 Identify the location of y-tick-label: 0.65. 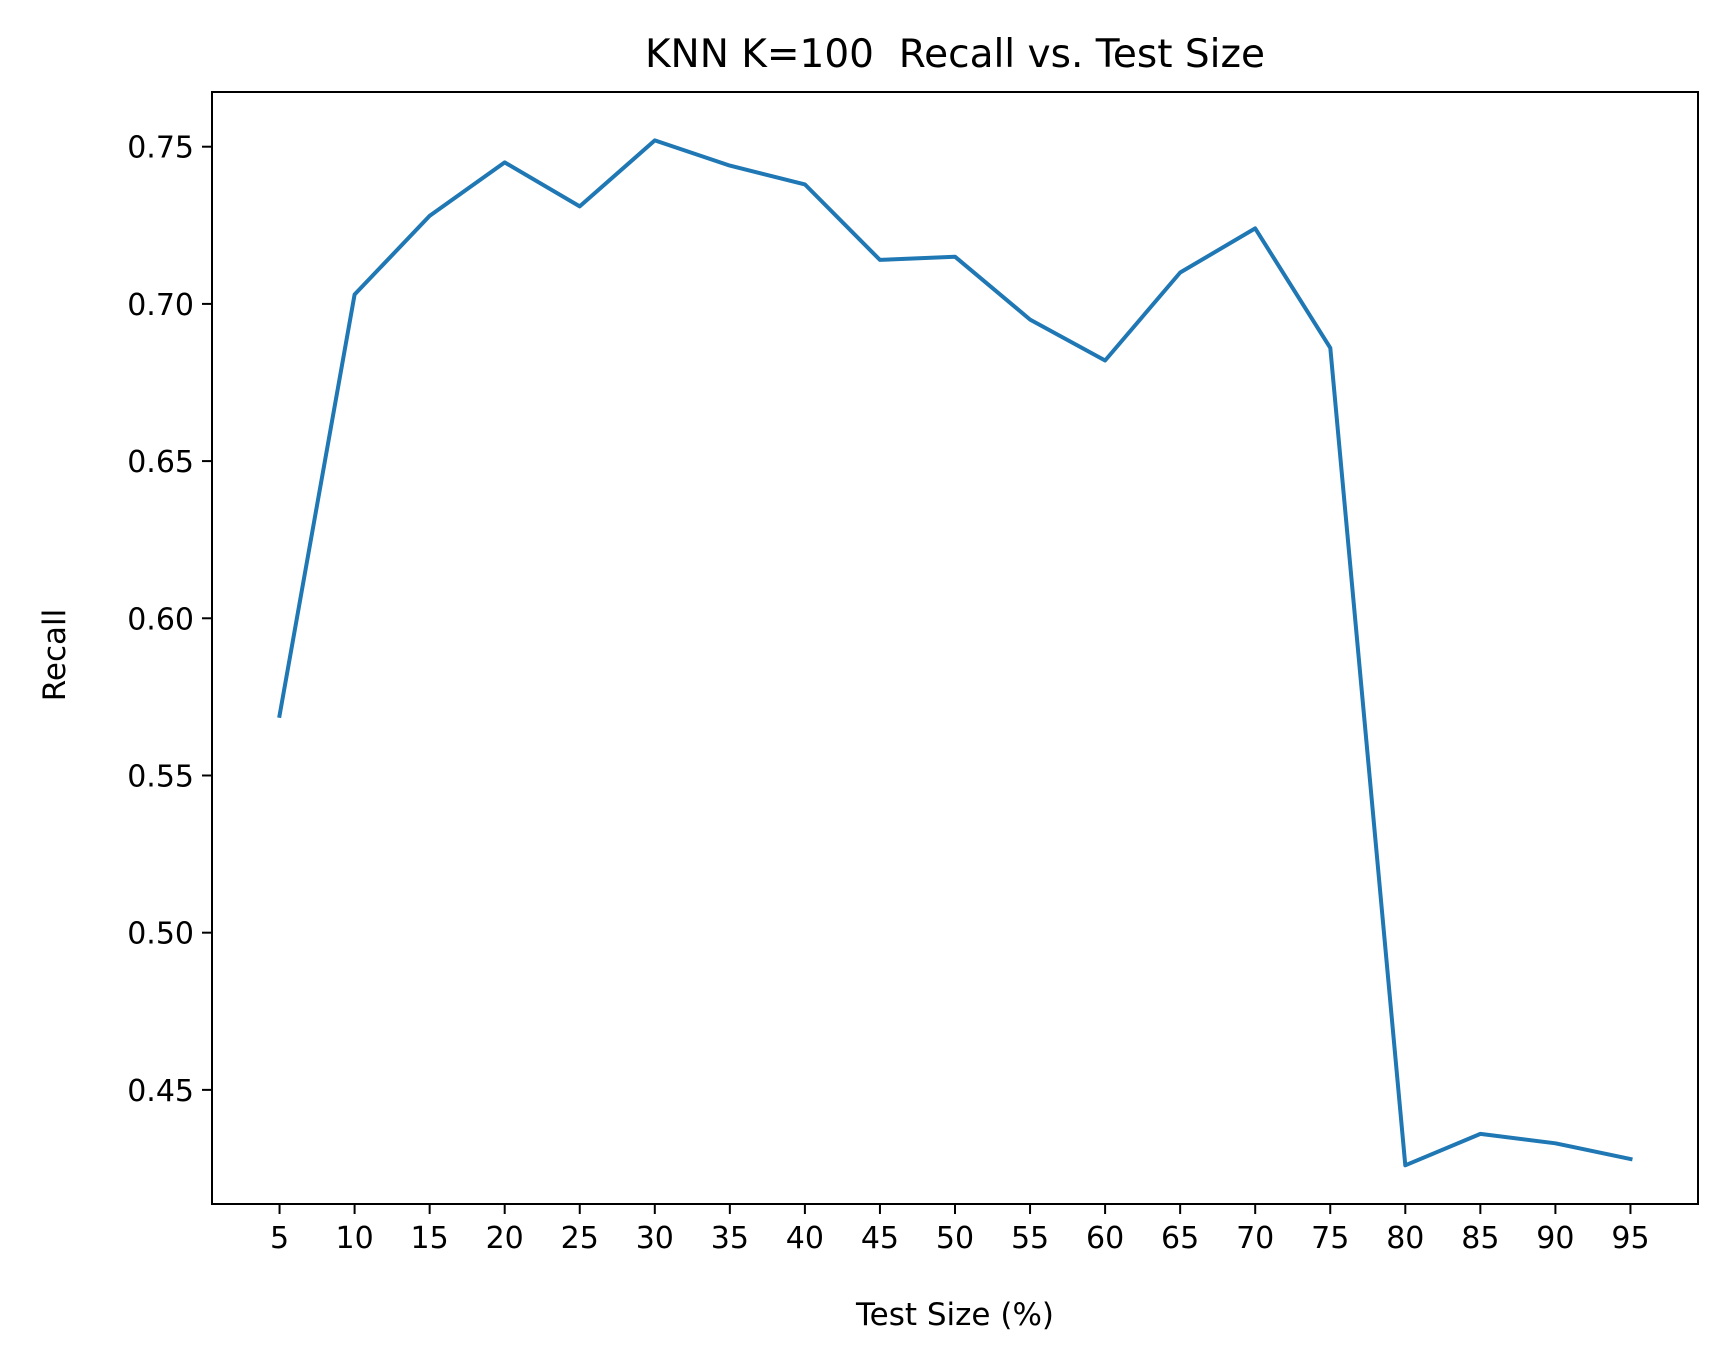
(160, 462).